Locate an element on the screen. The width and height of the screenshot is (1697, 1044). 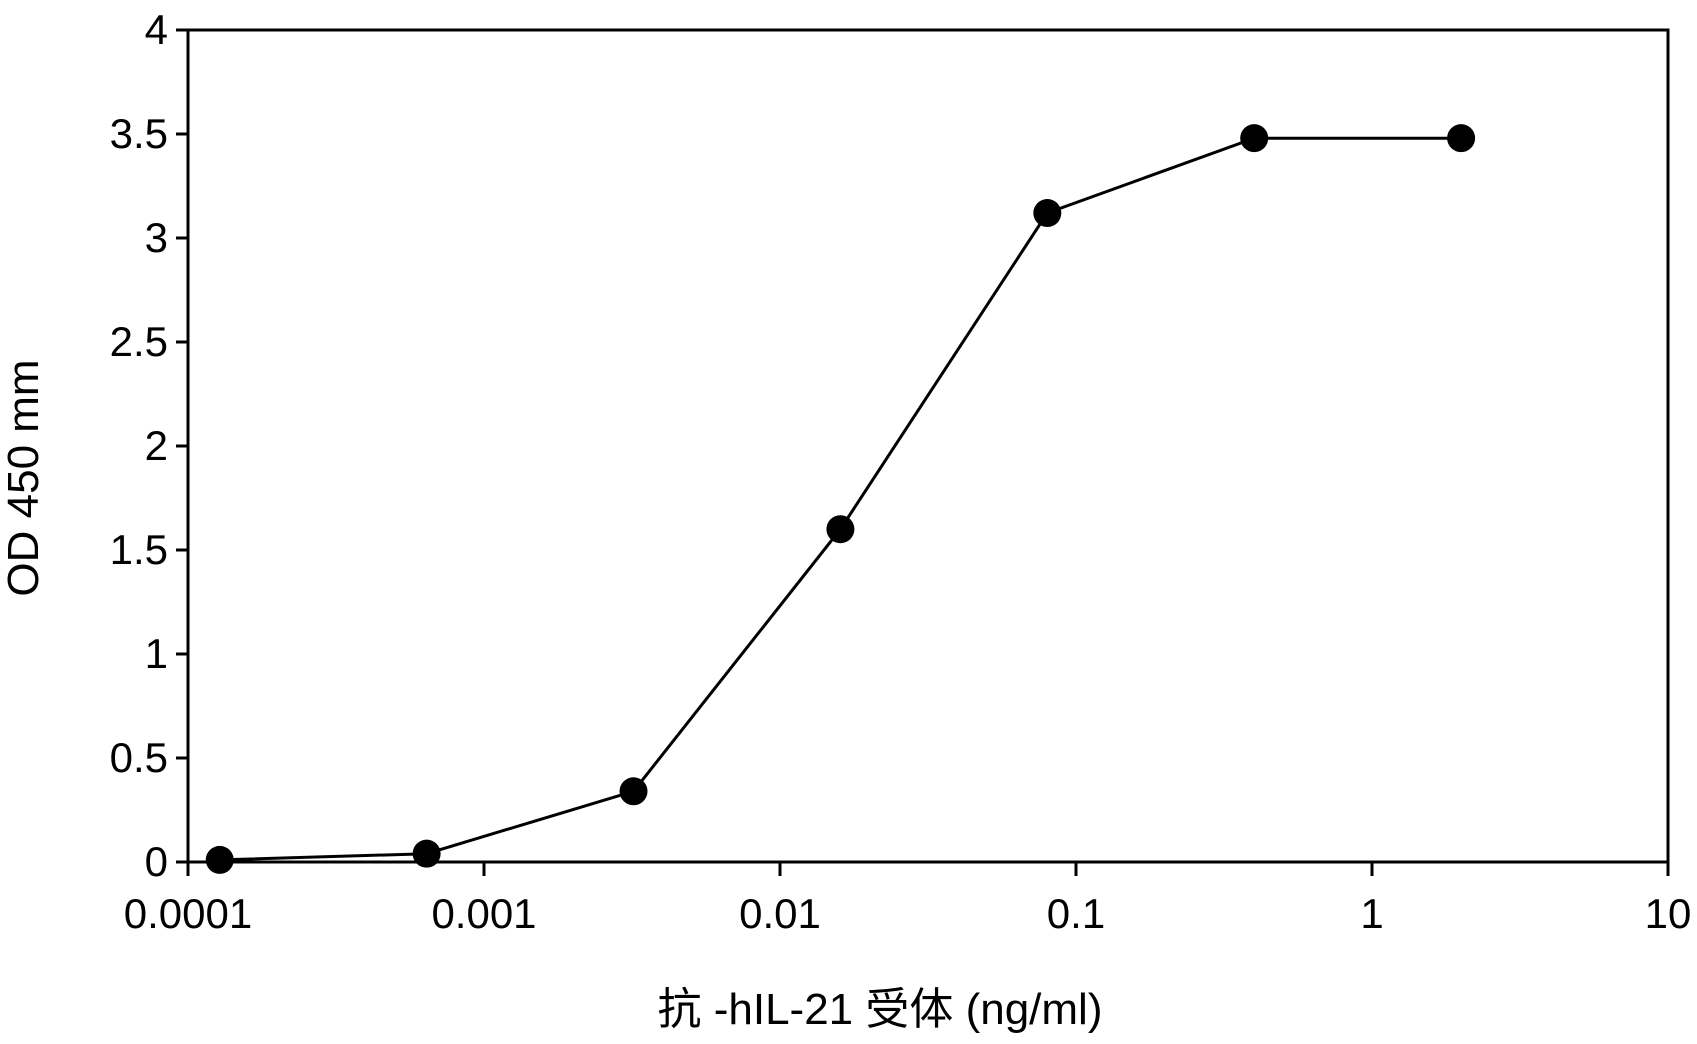
x-tick-label: 0.0001 is located at coordinates (188, 913).